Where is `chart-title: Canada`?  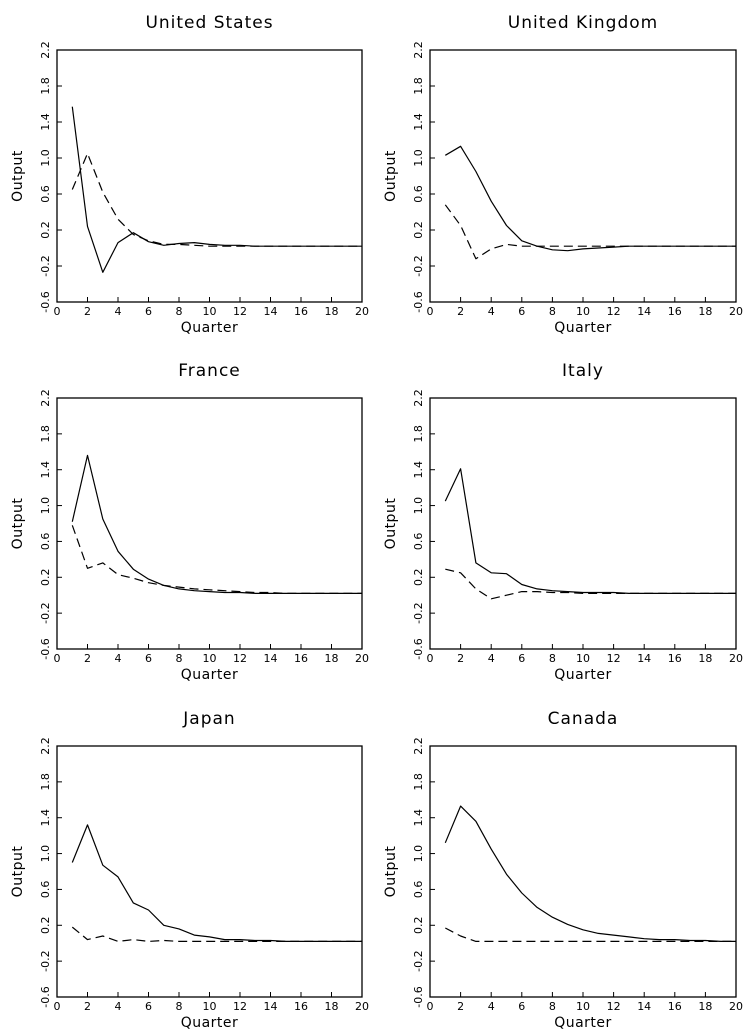
chart-title: Canada is located at coordinates (583, 719).